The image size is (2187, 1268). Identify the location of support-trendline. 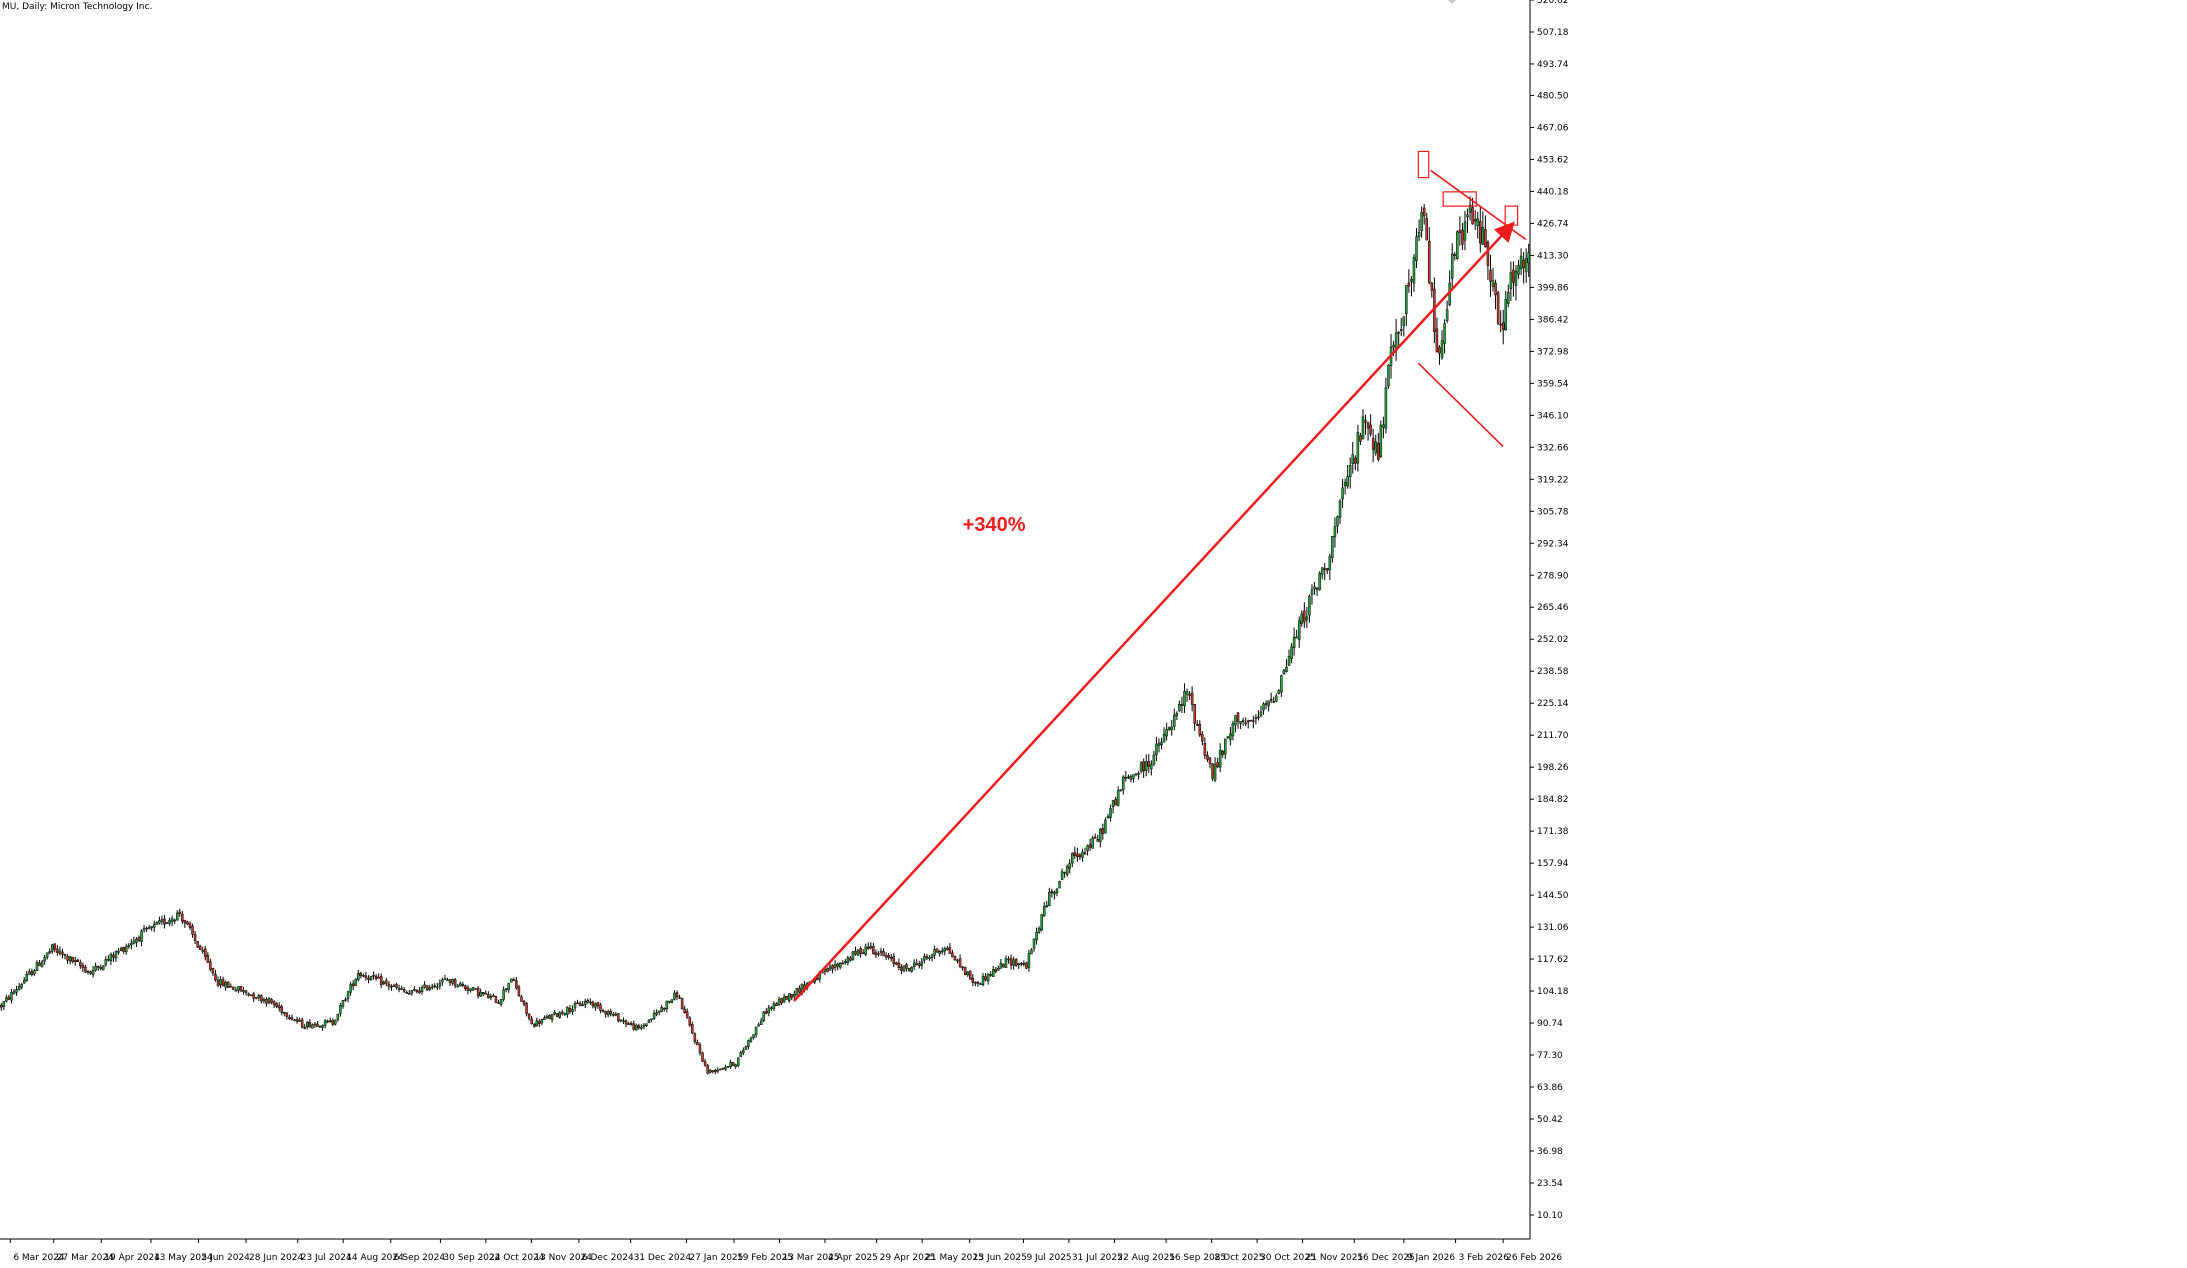
(1460, 405).